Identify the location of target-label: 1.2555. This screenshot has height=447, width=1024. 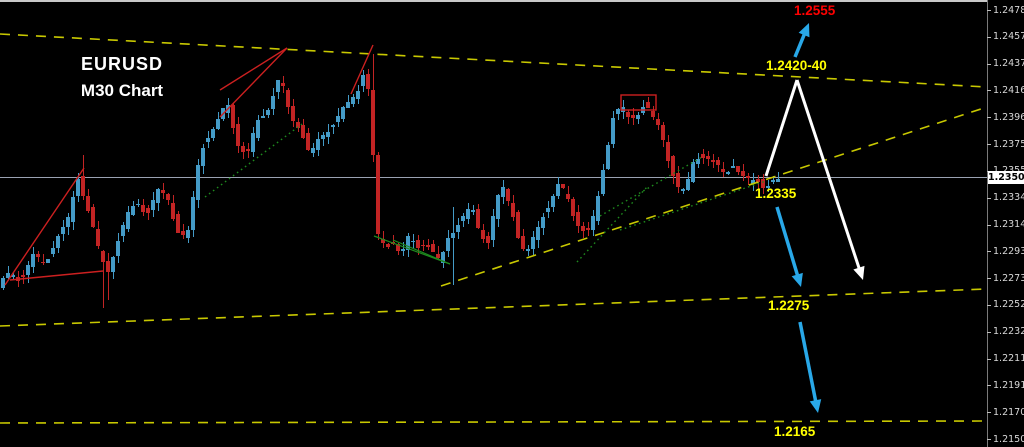
(815, 10).